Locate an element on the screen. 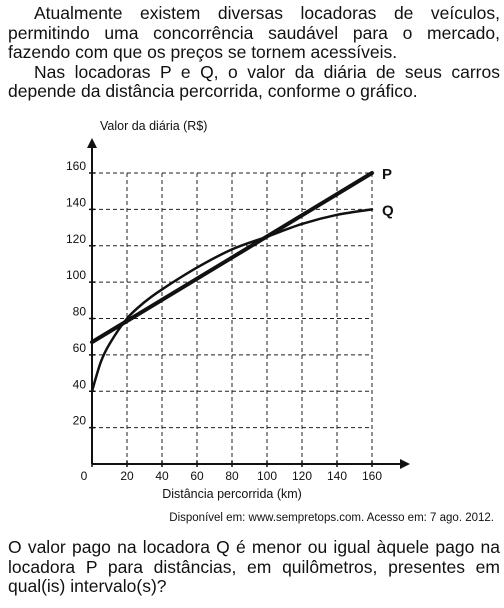 This screenshot has width=504, height=608. y-axis-arrow is located at coordinates (92, 143).